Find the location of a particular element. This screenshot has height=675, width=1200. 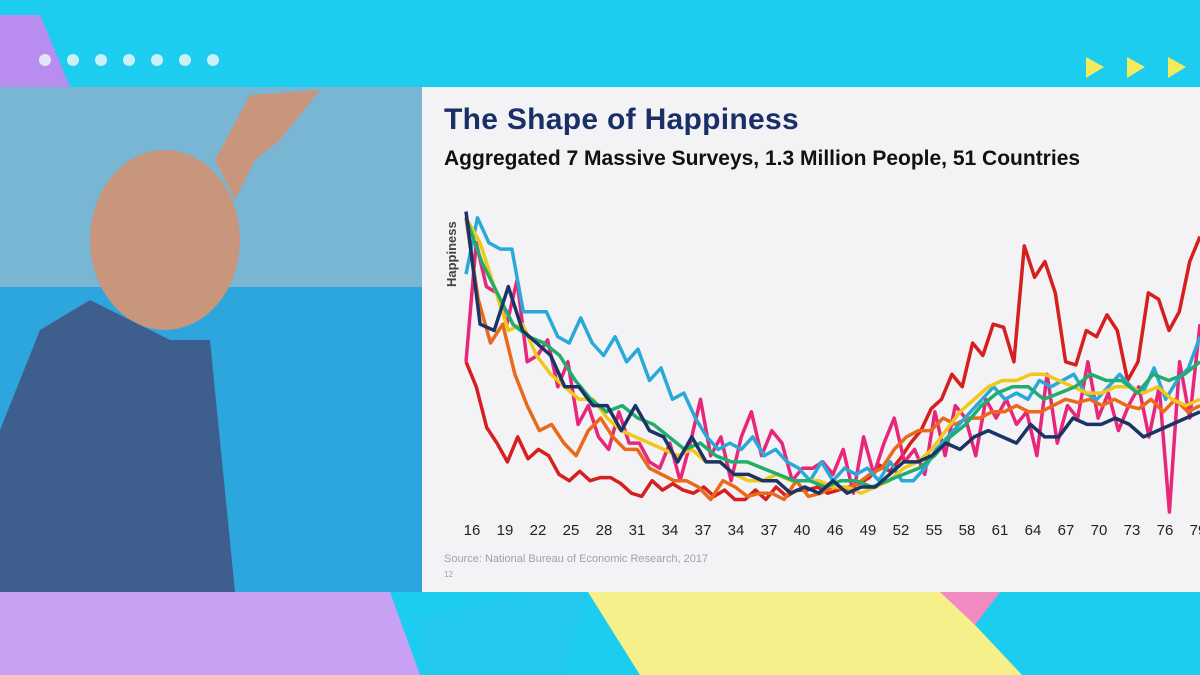

x-tick-label: 46 is located at coordinates (835, 530).